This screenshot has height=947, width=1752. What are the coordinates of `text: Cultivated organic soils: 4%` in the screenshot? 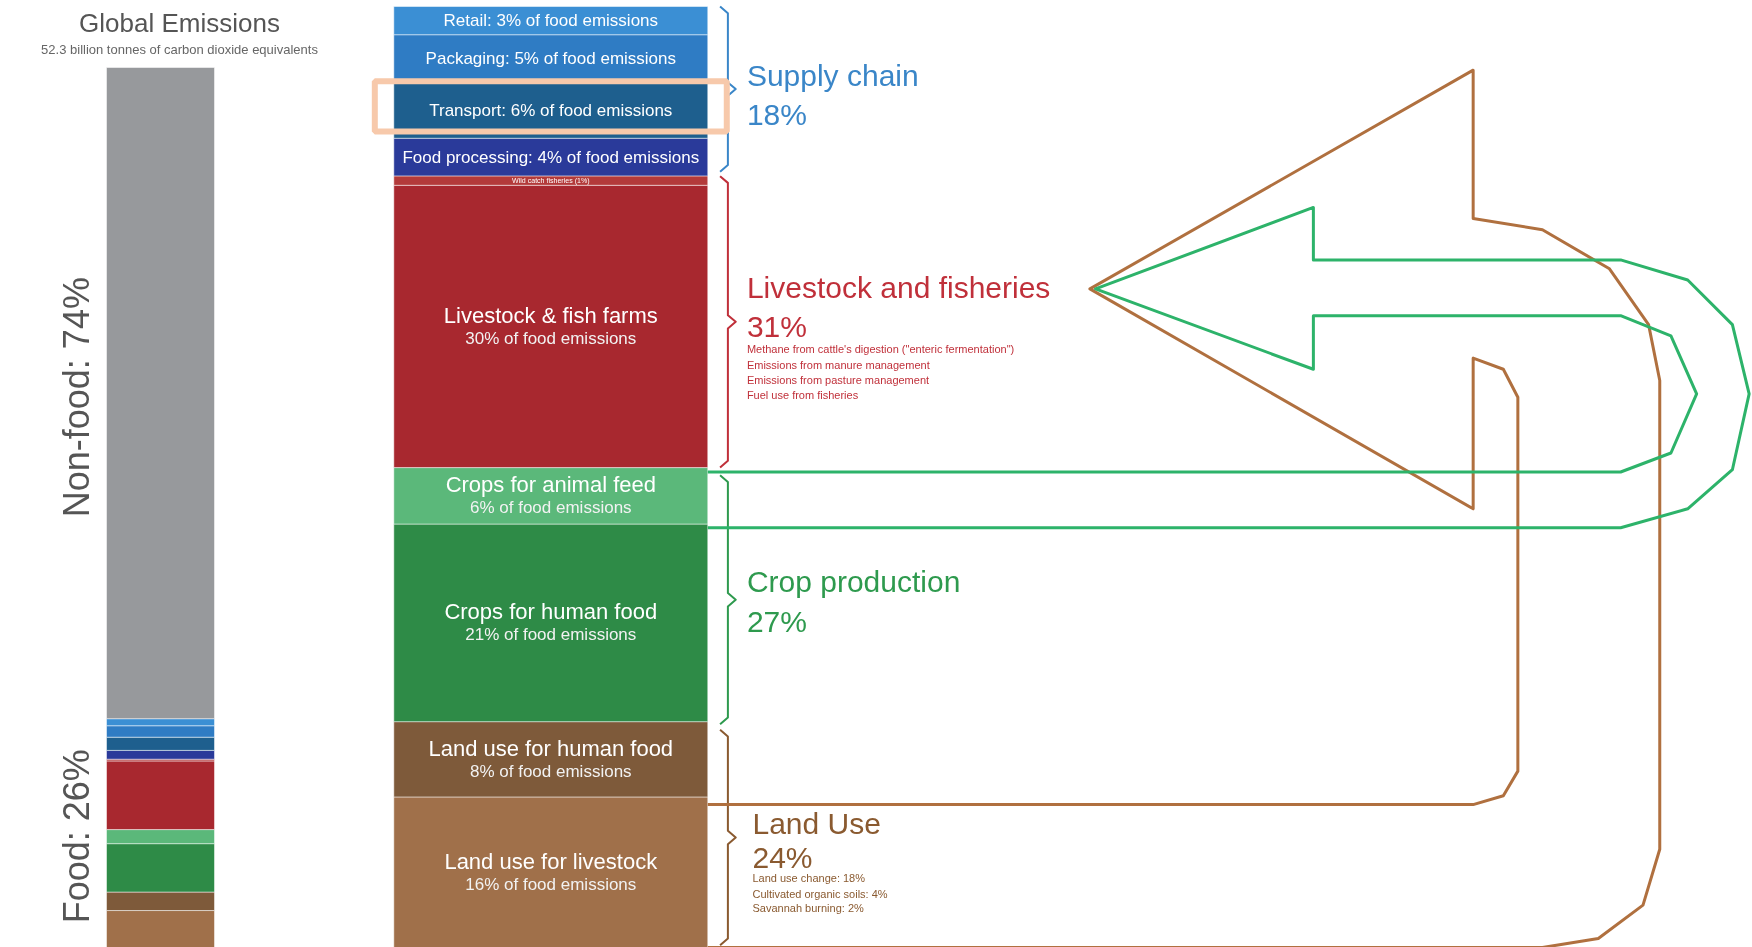 It's located at (820, 893).